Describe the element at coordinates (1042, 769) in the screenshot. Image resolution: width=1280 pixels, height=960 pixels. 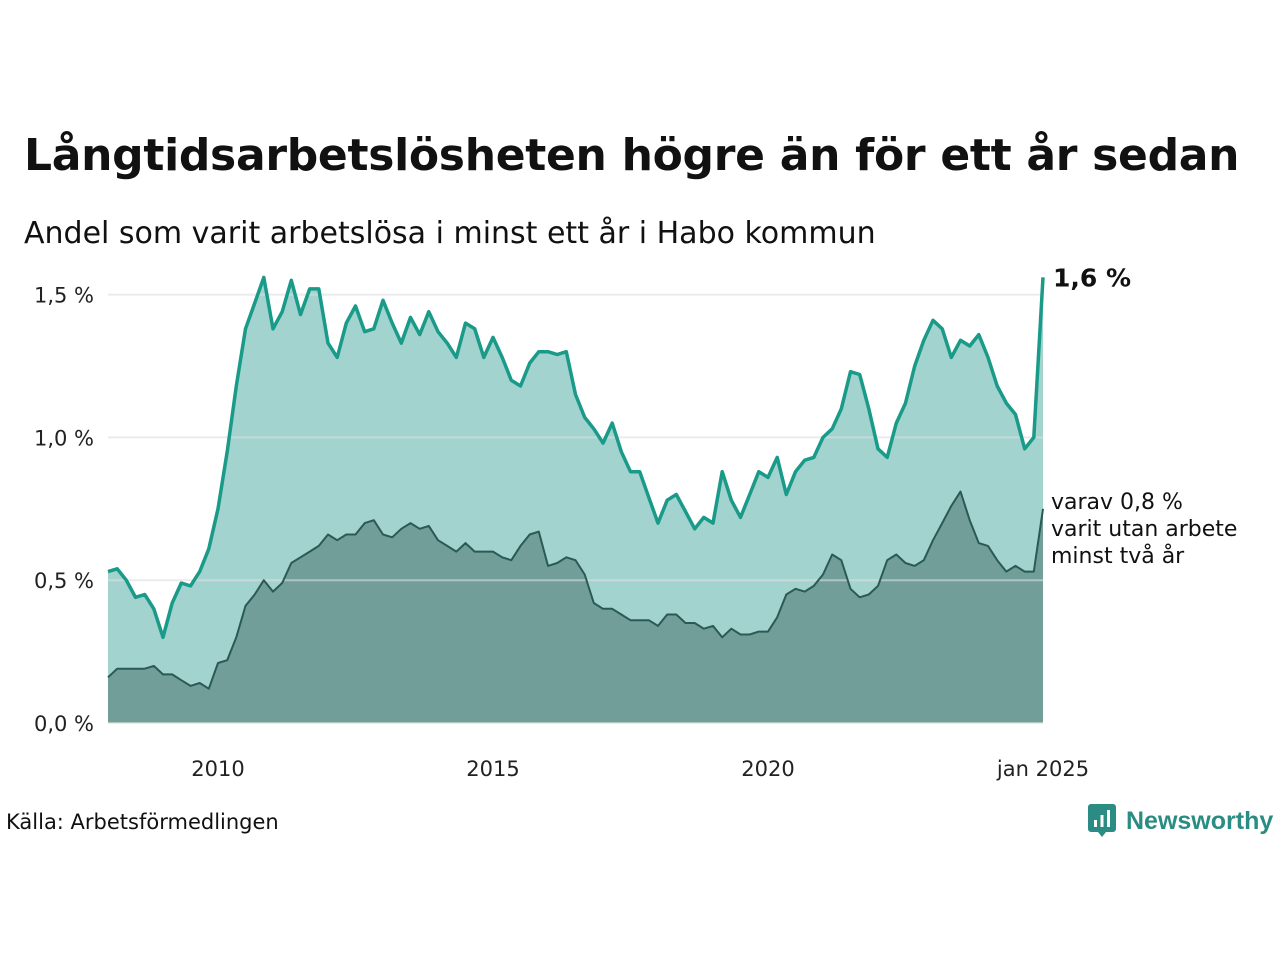
I see `x-tick-label: jan 2025` at that location.